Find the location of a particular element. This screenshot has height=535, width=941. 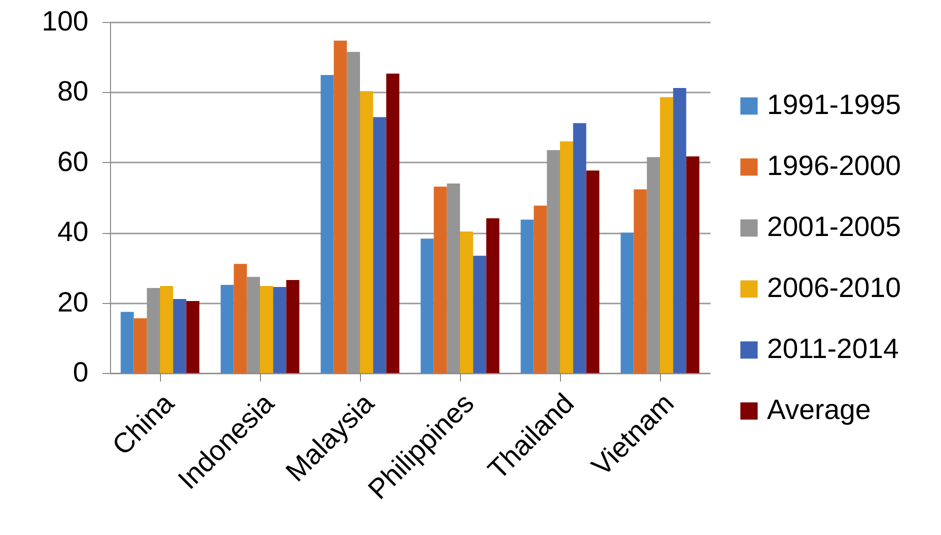

y-tick-label: 80 is located at coordinates (72, 91).